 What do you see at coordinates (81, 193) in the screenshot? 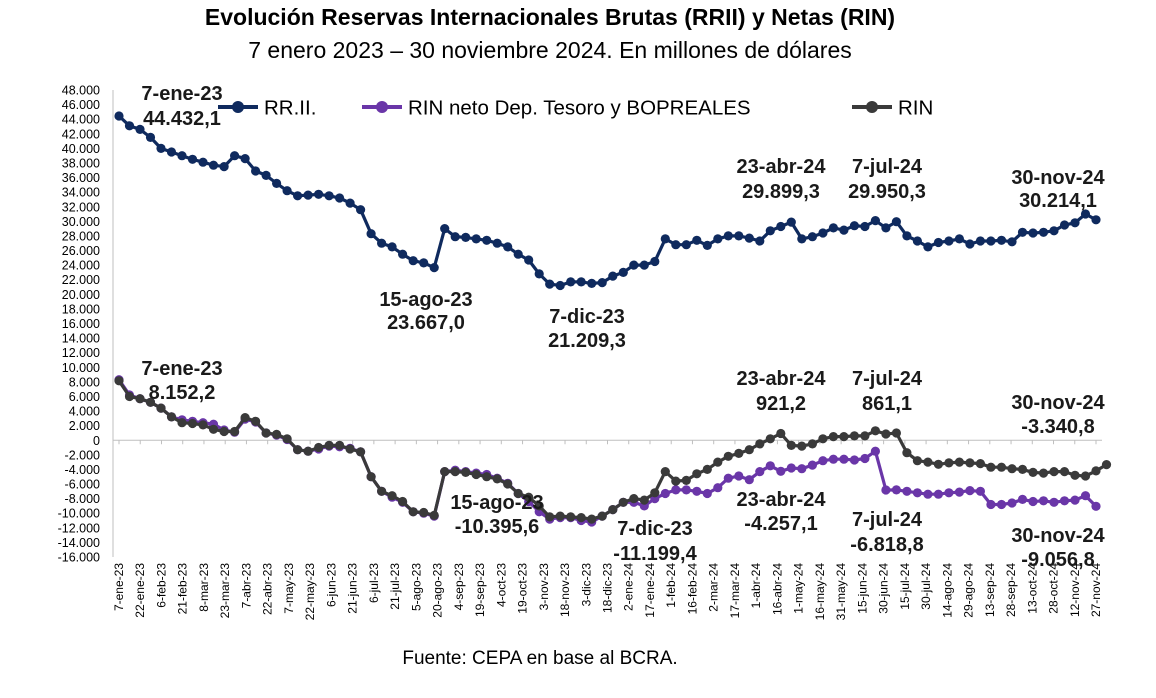
I see `y-tick-label: 34.000` at bounding box center [81, 193].